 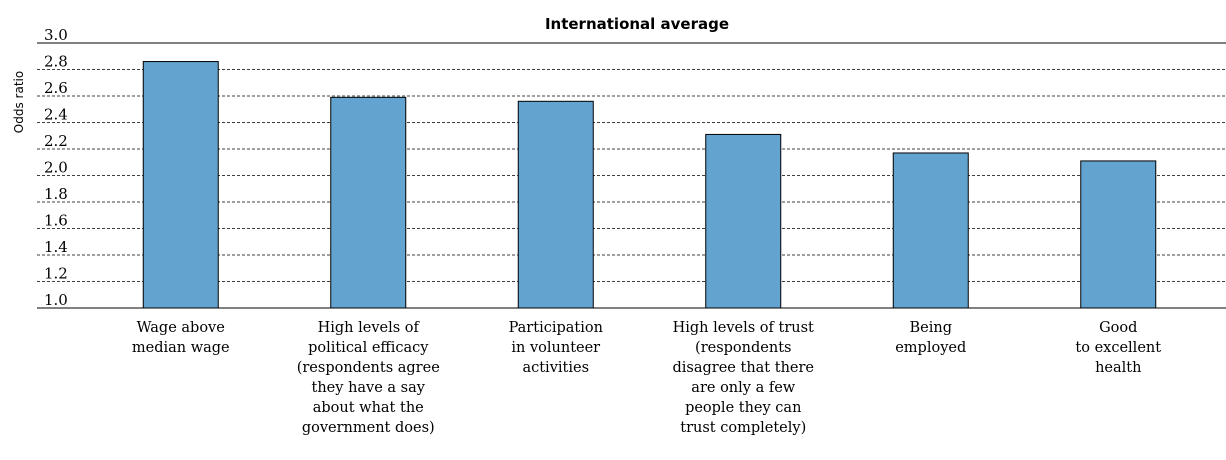 I want to click on y-tick-label: 2.0, so click(x=56, y=168).